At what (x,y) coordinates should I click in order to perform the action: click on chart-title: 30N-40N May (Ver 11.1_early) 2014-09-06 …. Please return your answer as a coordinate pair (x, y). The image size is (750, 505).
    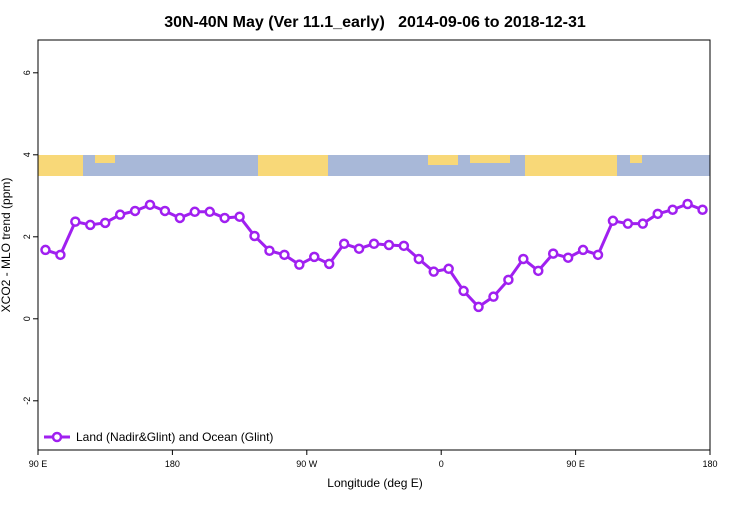
    Looking at the image, I should click on (375, 22).